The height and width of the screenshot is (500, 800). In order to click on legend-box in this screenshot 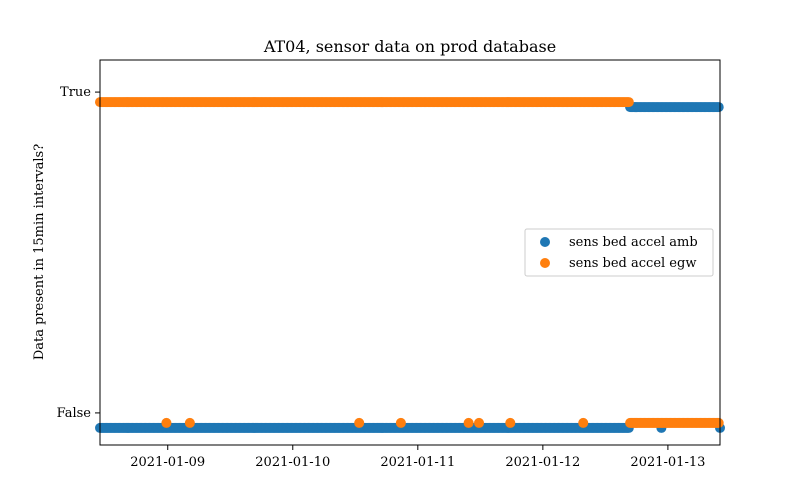, I will do `click(619, 252)`.